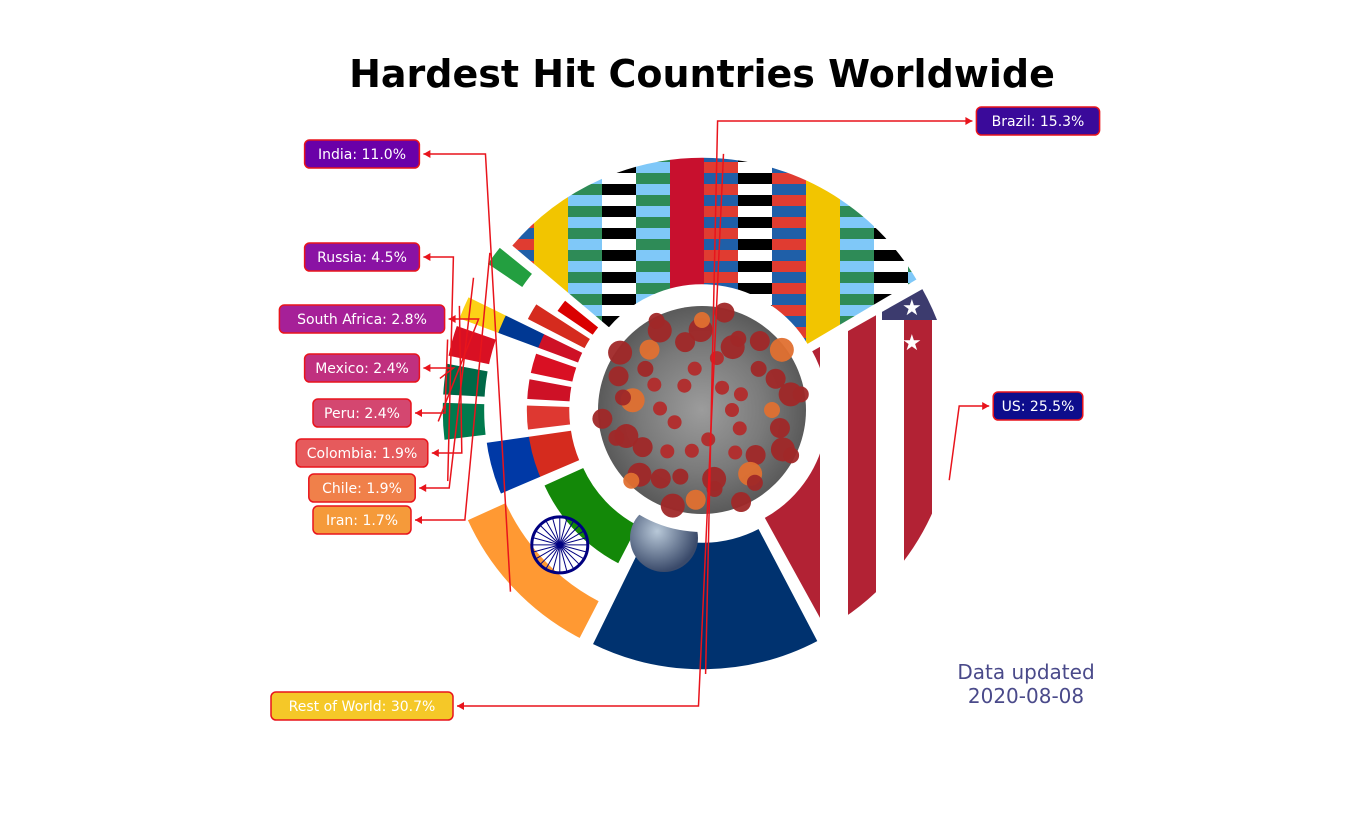  What do you see at coordinates (506, 421) in the screenshot?
I see `wedge-south-africa` at bounding box center [506, 421].